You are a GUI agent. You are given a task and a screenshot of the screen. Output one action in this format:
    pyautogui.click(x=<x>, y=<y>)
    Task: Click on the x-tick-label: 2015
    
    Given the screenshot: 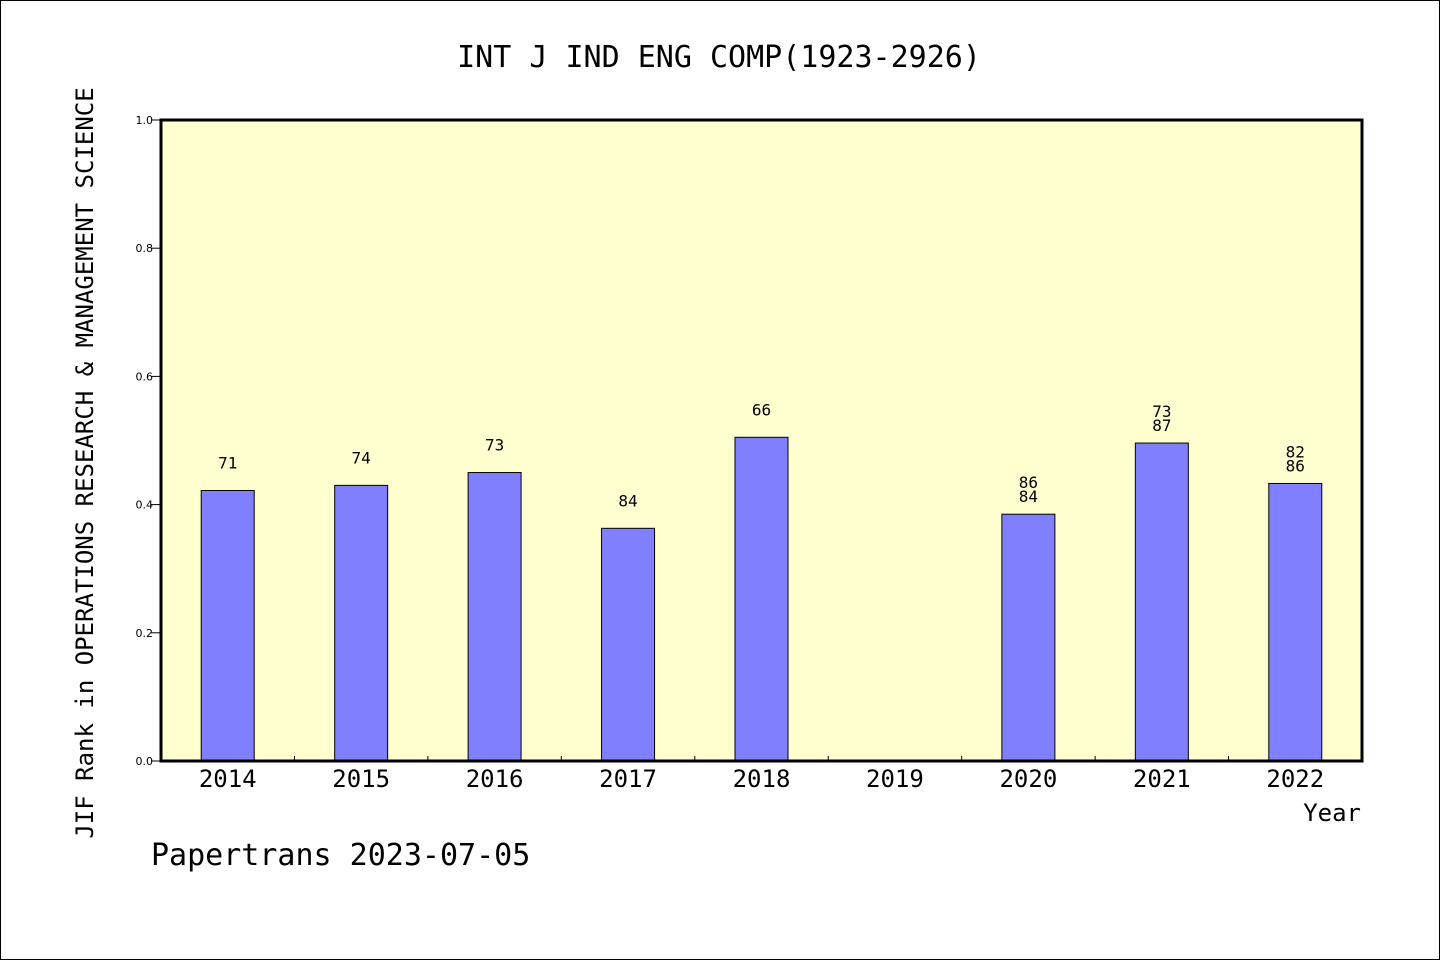 What is the action you would take?
    pyautogui.click(x=361, y=779)
    